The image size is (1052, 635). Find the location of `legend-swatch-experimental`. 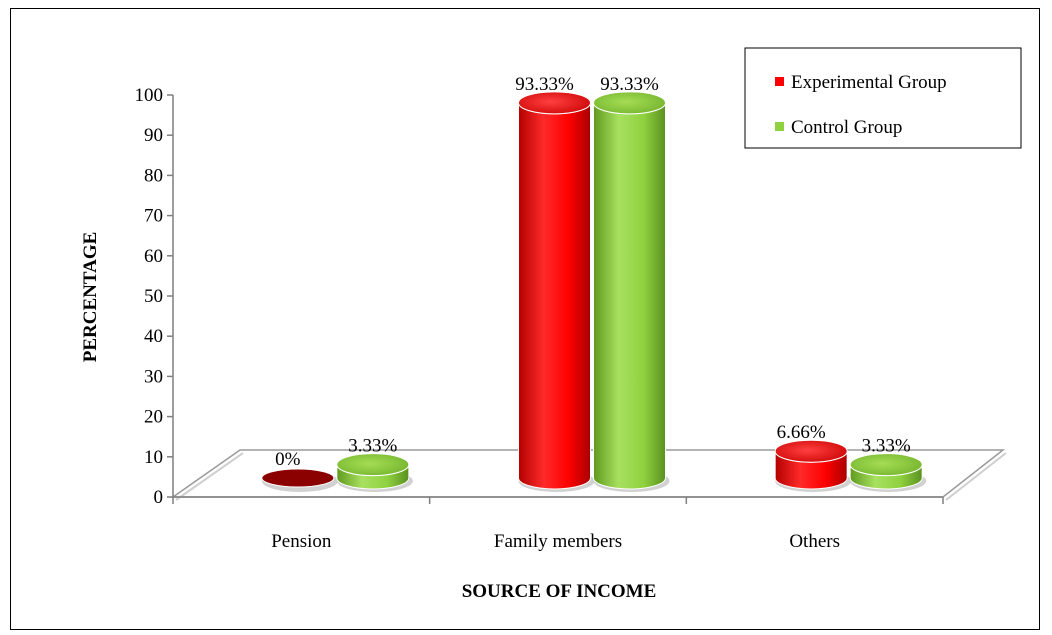

legend-swatch-experimental is located at coordinates (779, 81).